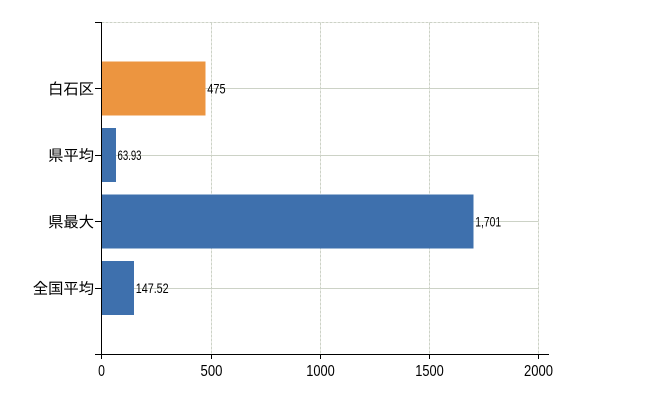 Image resolution: width=650 pixels, height=405 pixels. I want to click on svg-text: 1,701, so click(488, 222).